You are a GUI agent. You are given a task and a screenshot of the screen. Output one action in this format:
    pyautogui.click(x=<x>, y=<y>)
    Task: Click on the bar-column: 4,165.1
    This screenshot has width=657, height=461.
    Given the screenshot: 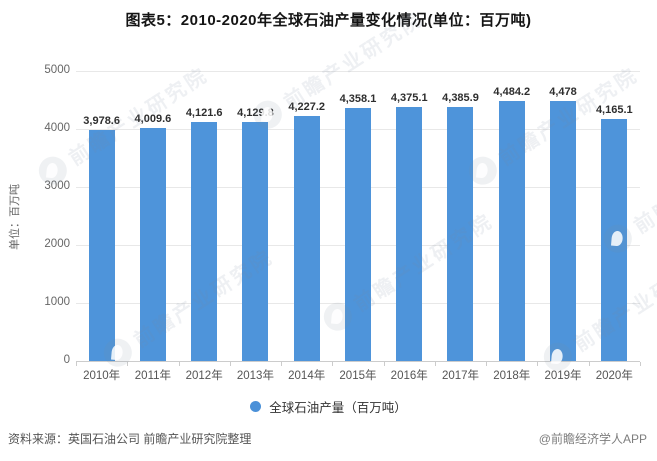 What is the action you would take?
    pyautogui.click(x=614, y=216)
    